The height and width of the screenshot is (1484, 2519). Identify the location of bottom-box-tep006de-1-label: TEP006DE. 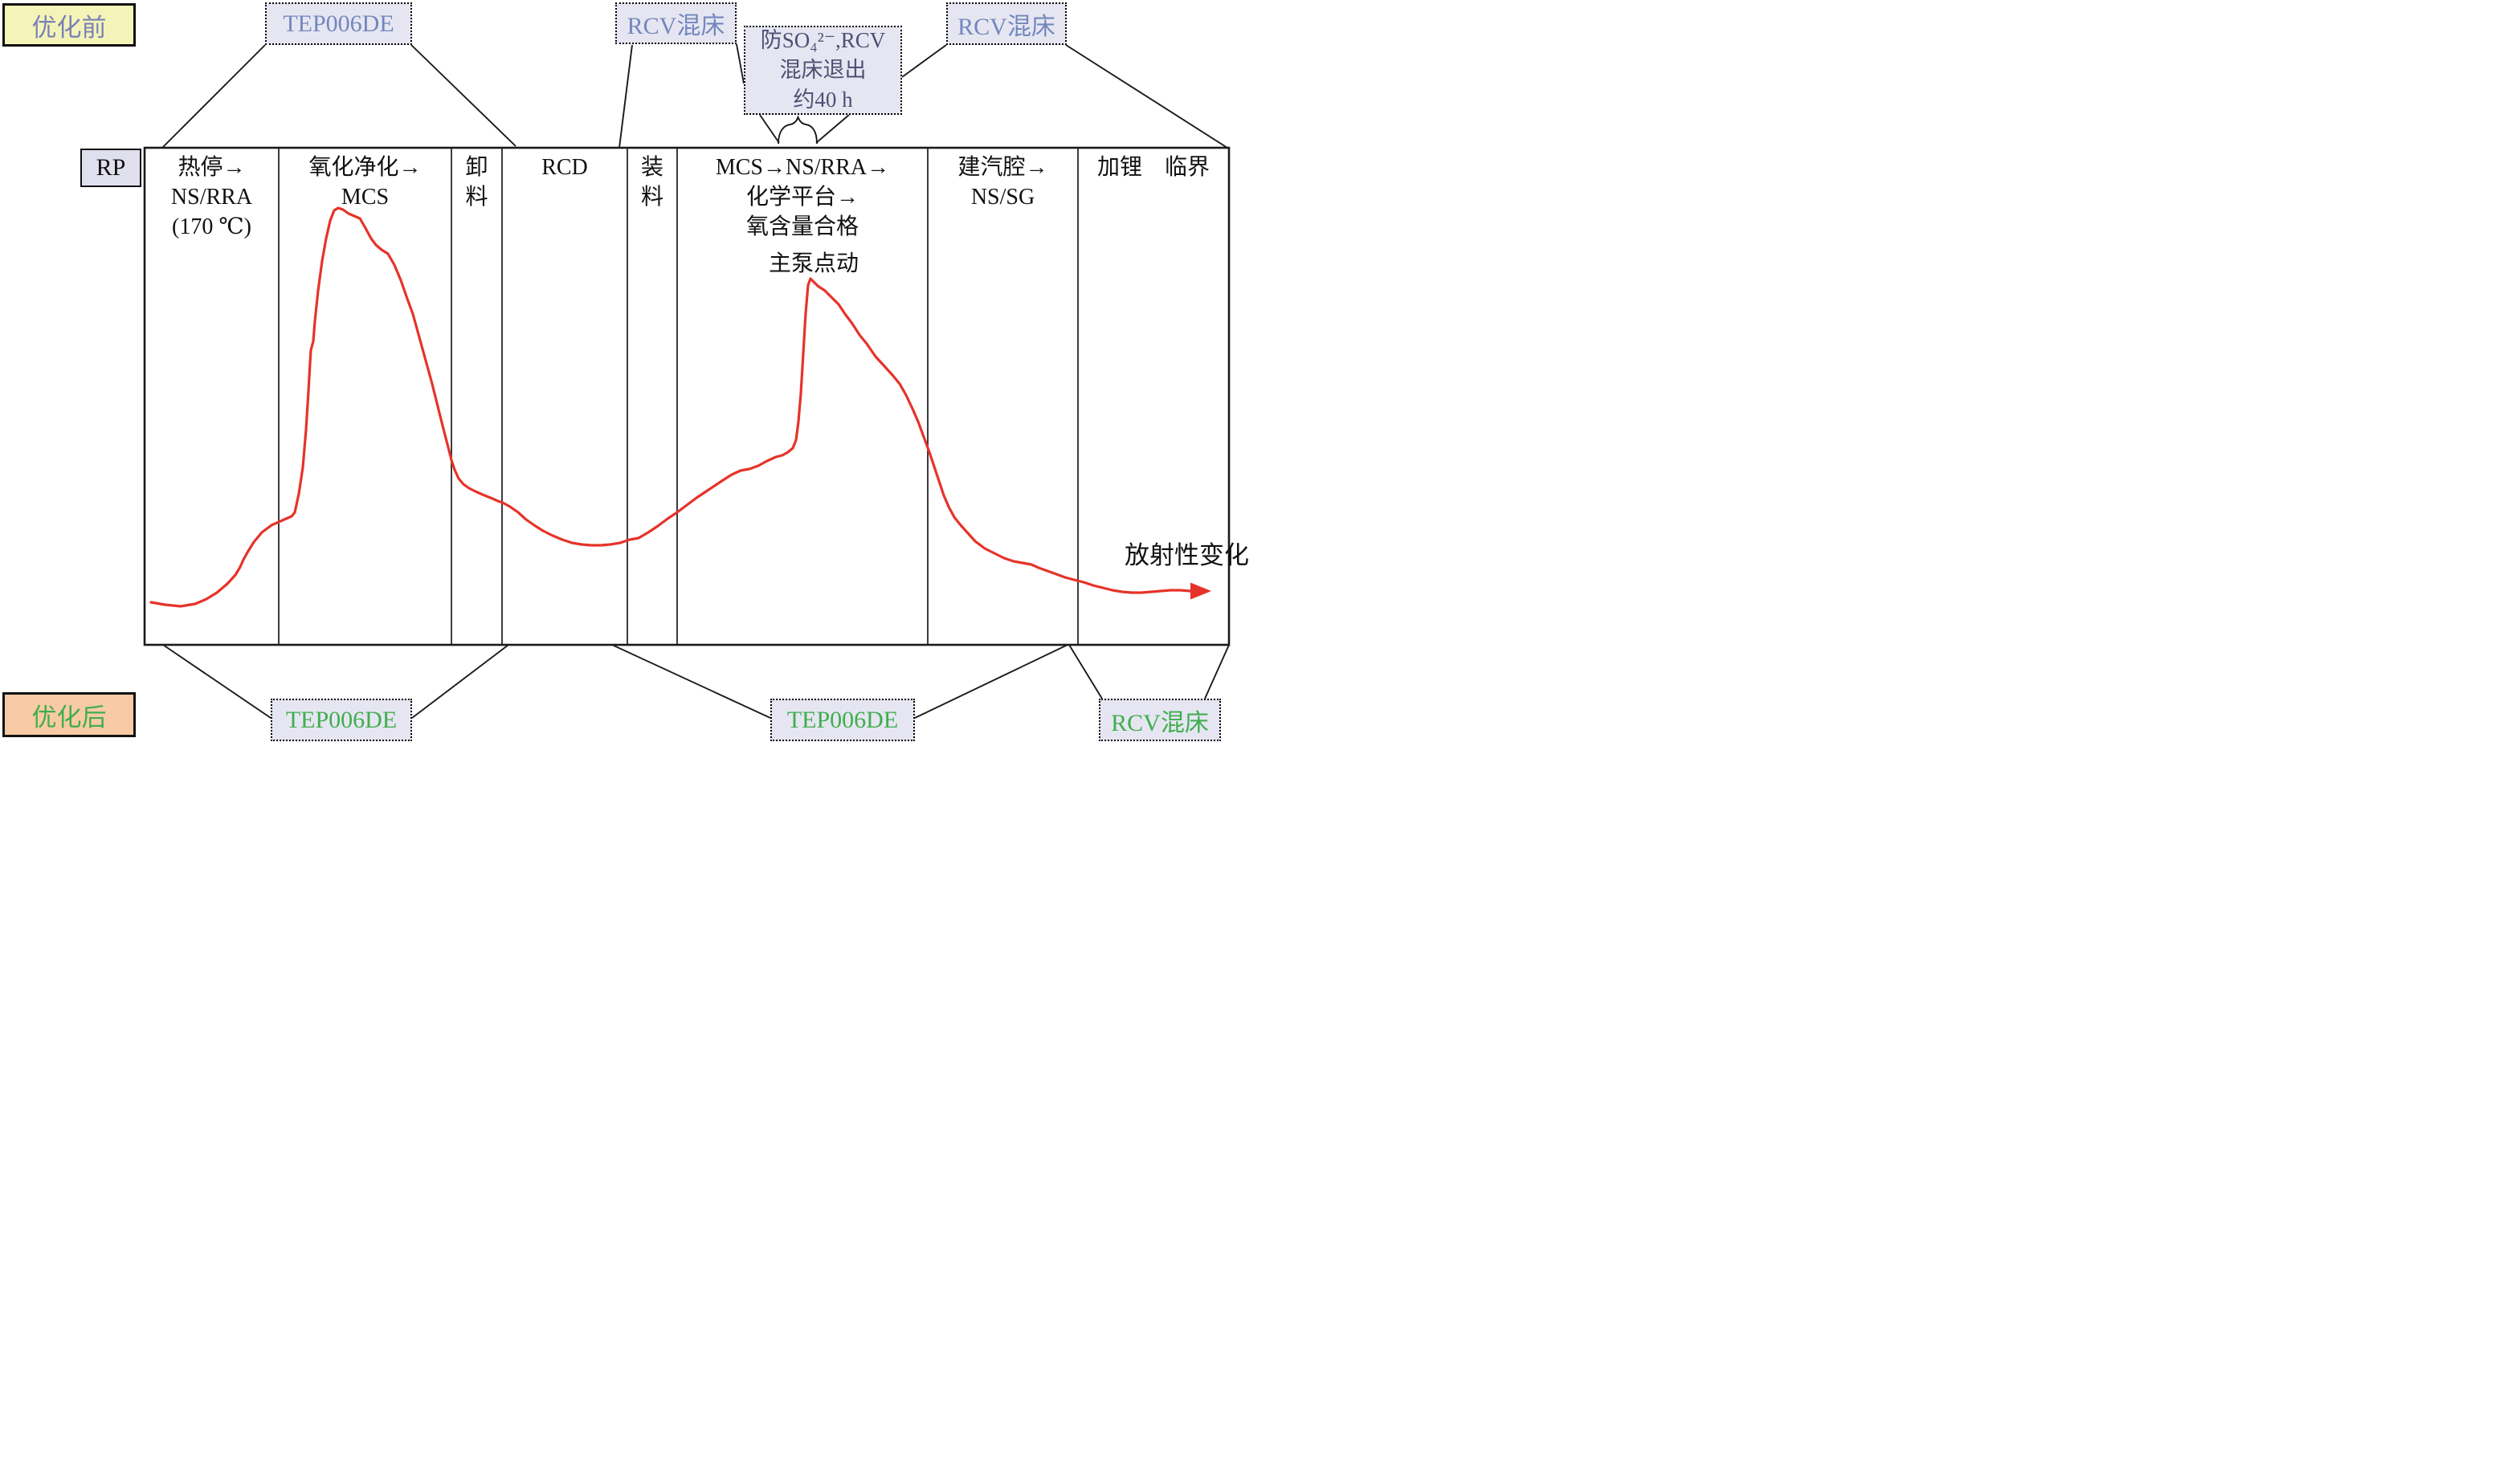
(341, 719).